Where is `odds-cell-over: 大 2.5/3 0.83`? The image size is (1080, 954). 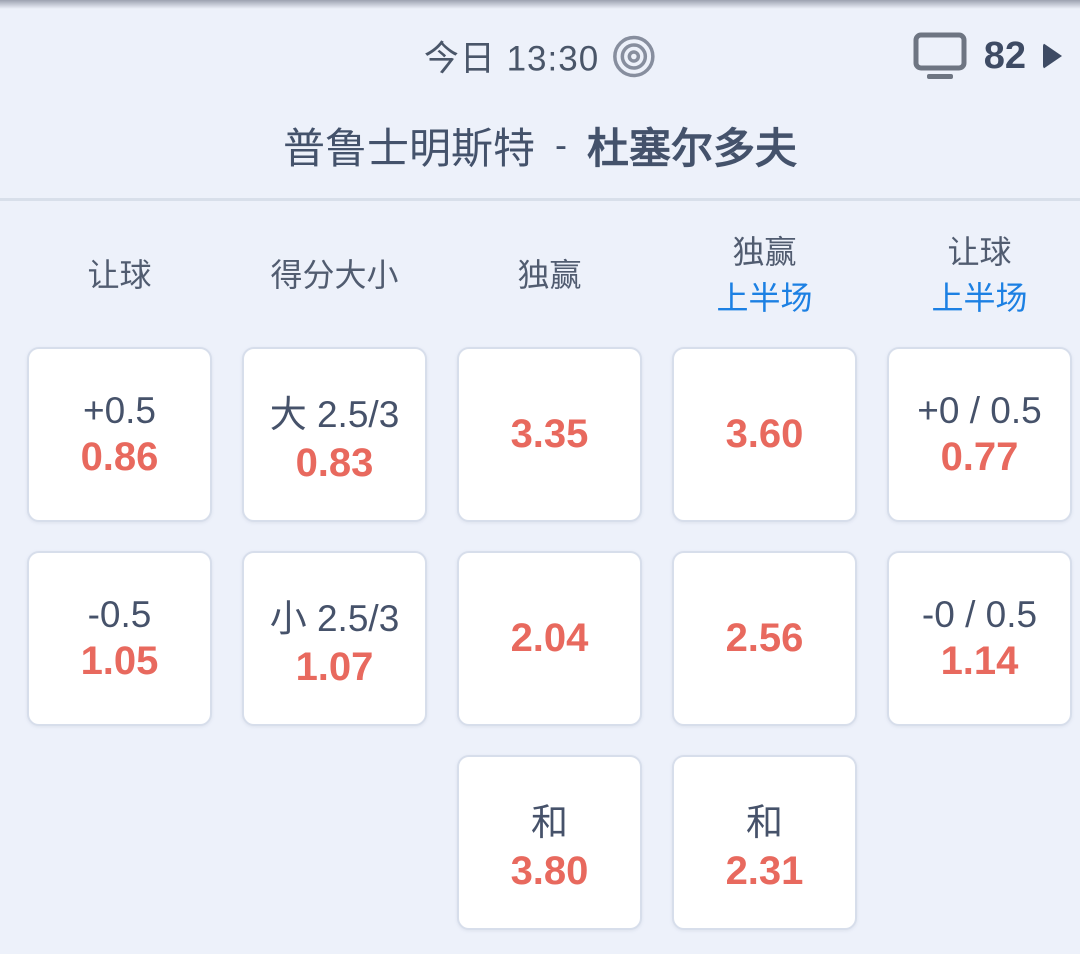 odds-cell-over: 大 2.5/3 0.83 is located at coordinates (334, 434).